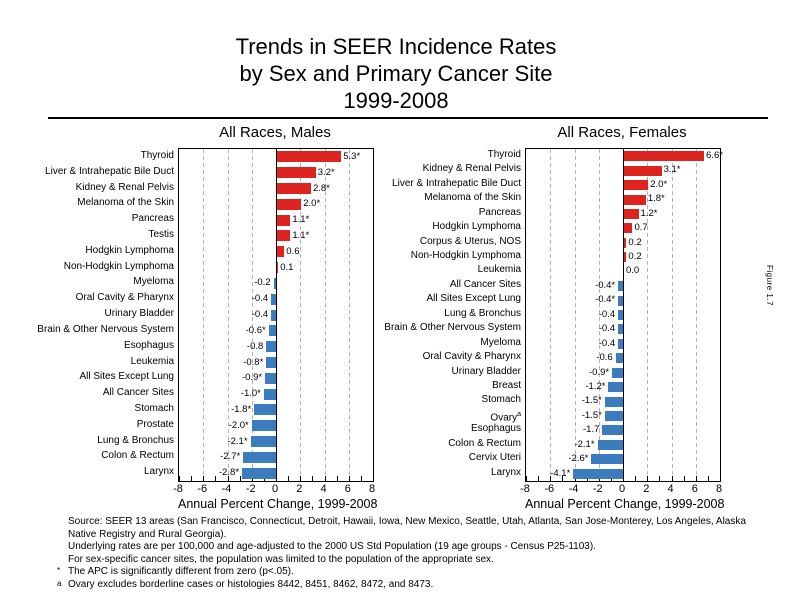 This screenshot has height=612, width=792. Describe the element at coordinates (101, 377) in the screenshot. I see `category-label: All Sites Except Lung` at that location.